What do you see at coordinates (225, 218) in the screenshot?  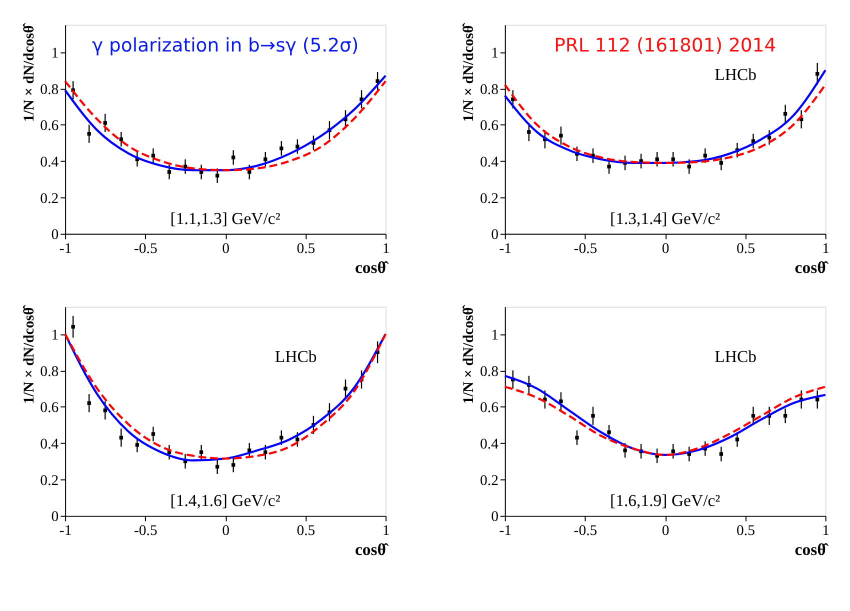 I see `annotation: [1.1,1.3] GeV/c²` at bounding box center [225, 218].